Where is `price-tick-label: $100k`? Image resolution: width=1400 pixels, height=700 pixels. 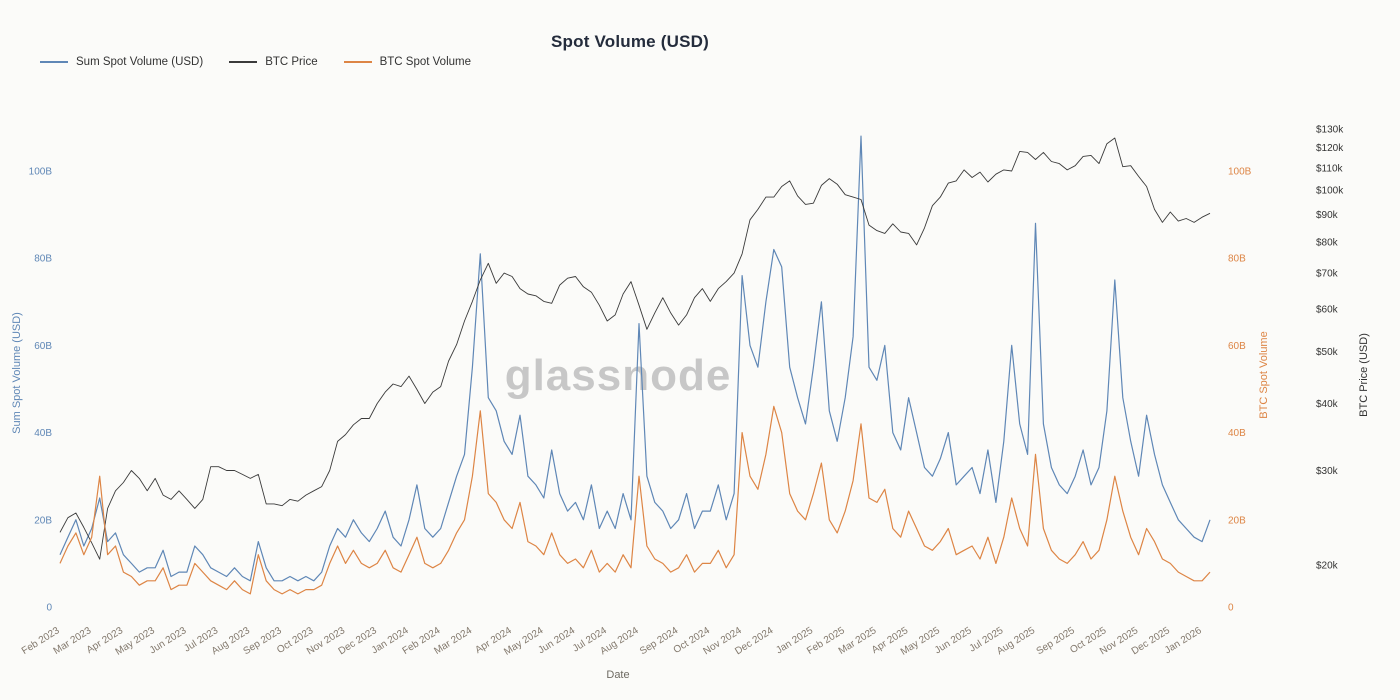
price-tick-label: $100k is located at coordinates (1330, 191).